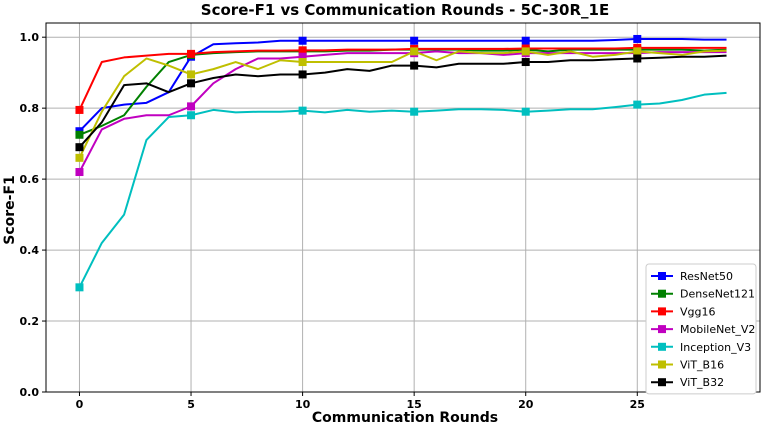 This screenshot has width=767, height=426. I want to click on y-tick-label: 0.6, so click(30, 179).